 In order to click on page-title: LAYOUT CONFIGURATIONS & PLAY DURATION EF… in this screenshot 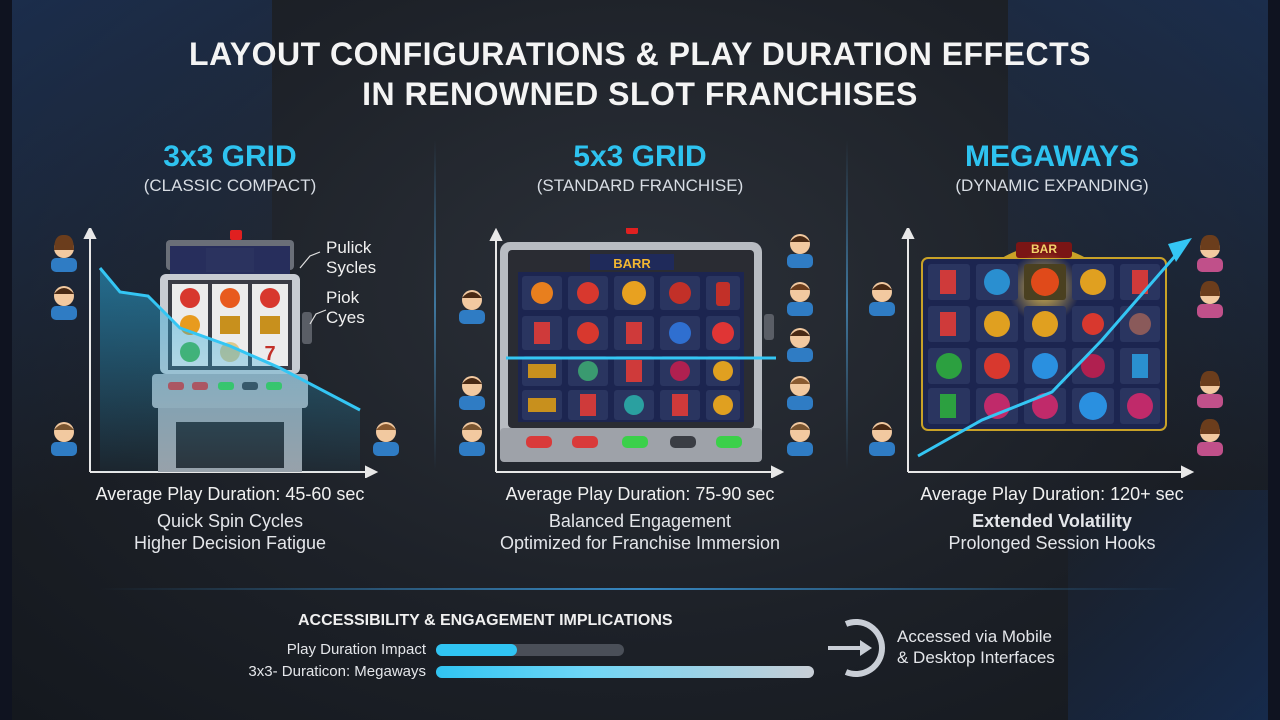, I will do `click(640, 74)`.